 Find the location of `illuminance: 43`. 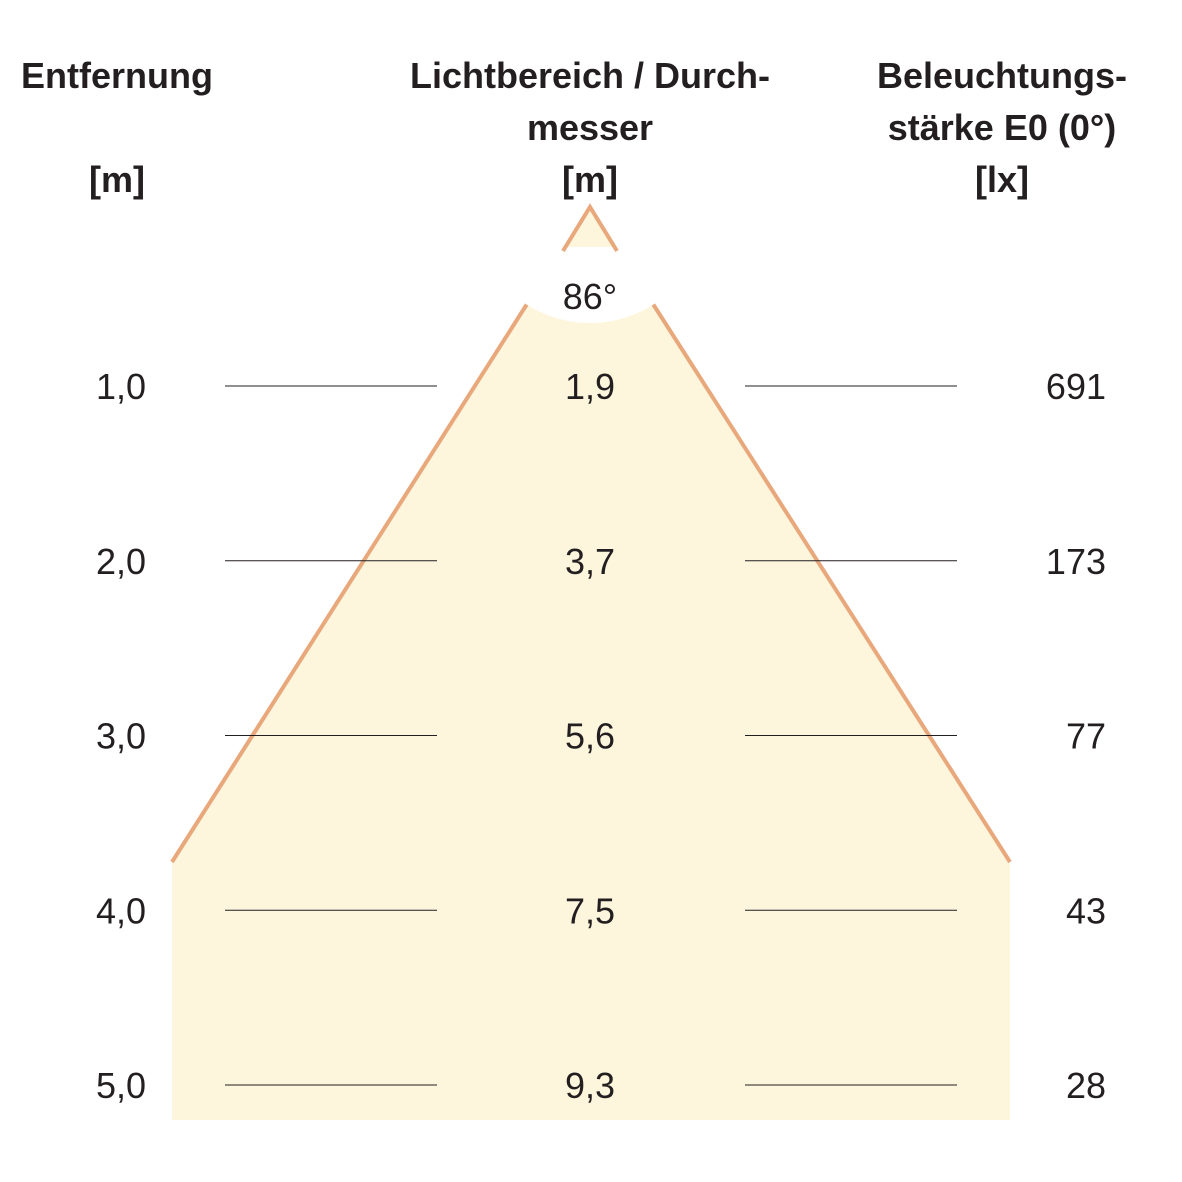

illuminance: 43 is located at coordinates (1086, 910).